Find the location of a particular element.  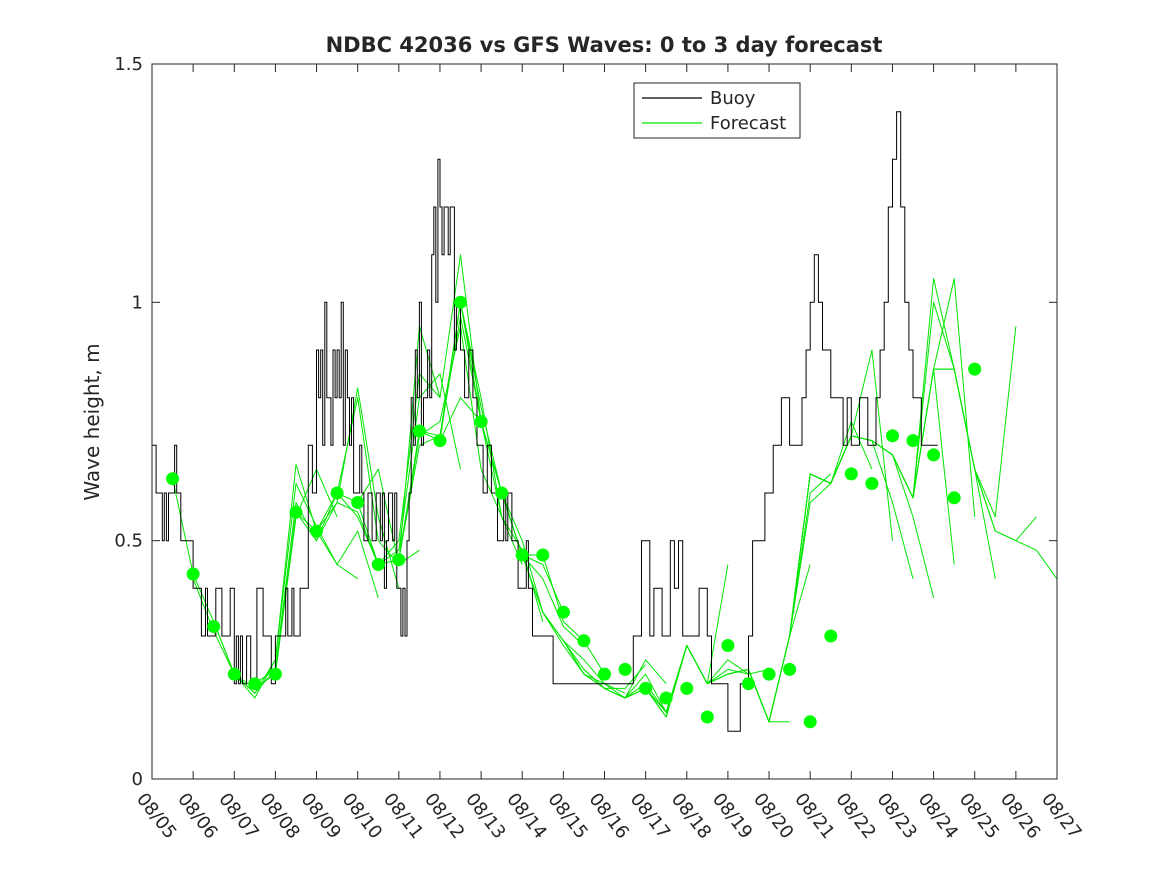

y-tick-label: 1 is located at coordinates (137, 302).